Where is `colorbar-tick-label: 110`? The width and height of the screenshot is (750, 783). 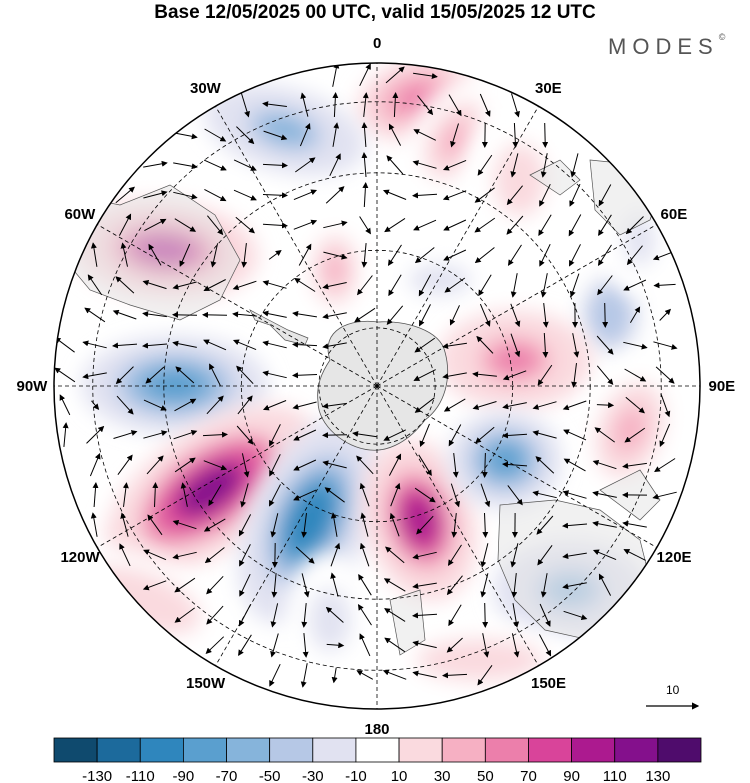 colorbar-tick-label: 110 is located at coordinates (615, 775).